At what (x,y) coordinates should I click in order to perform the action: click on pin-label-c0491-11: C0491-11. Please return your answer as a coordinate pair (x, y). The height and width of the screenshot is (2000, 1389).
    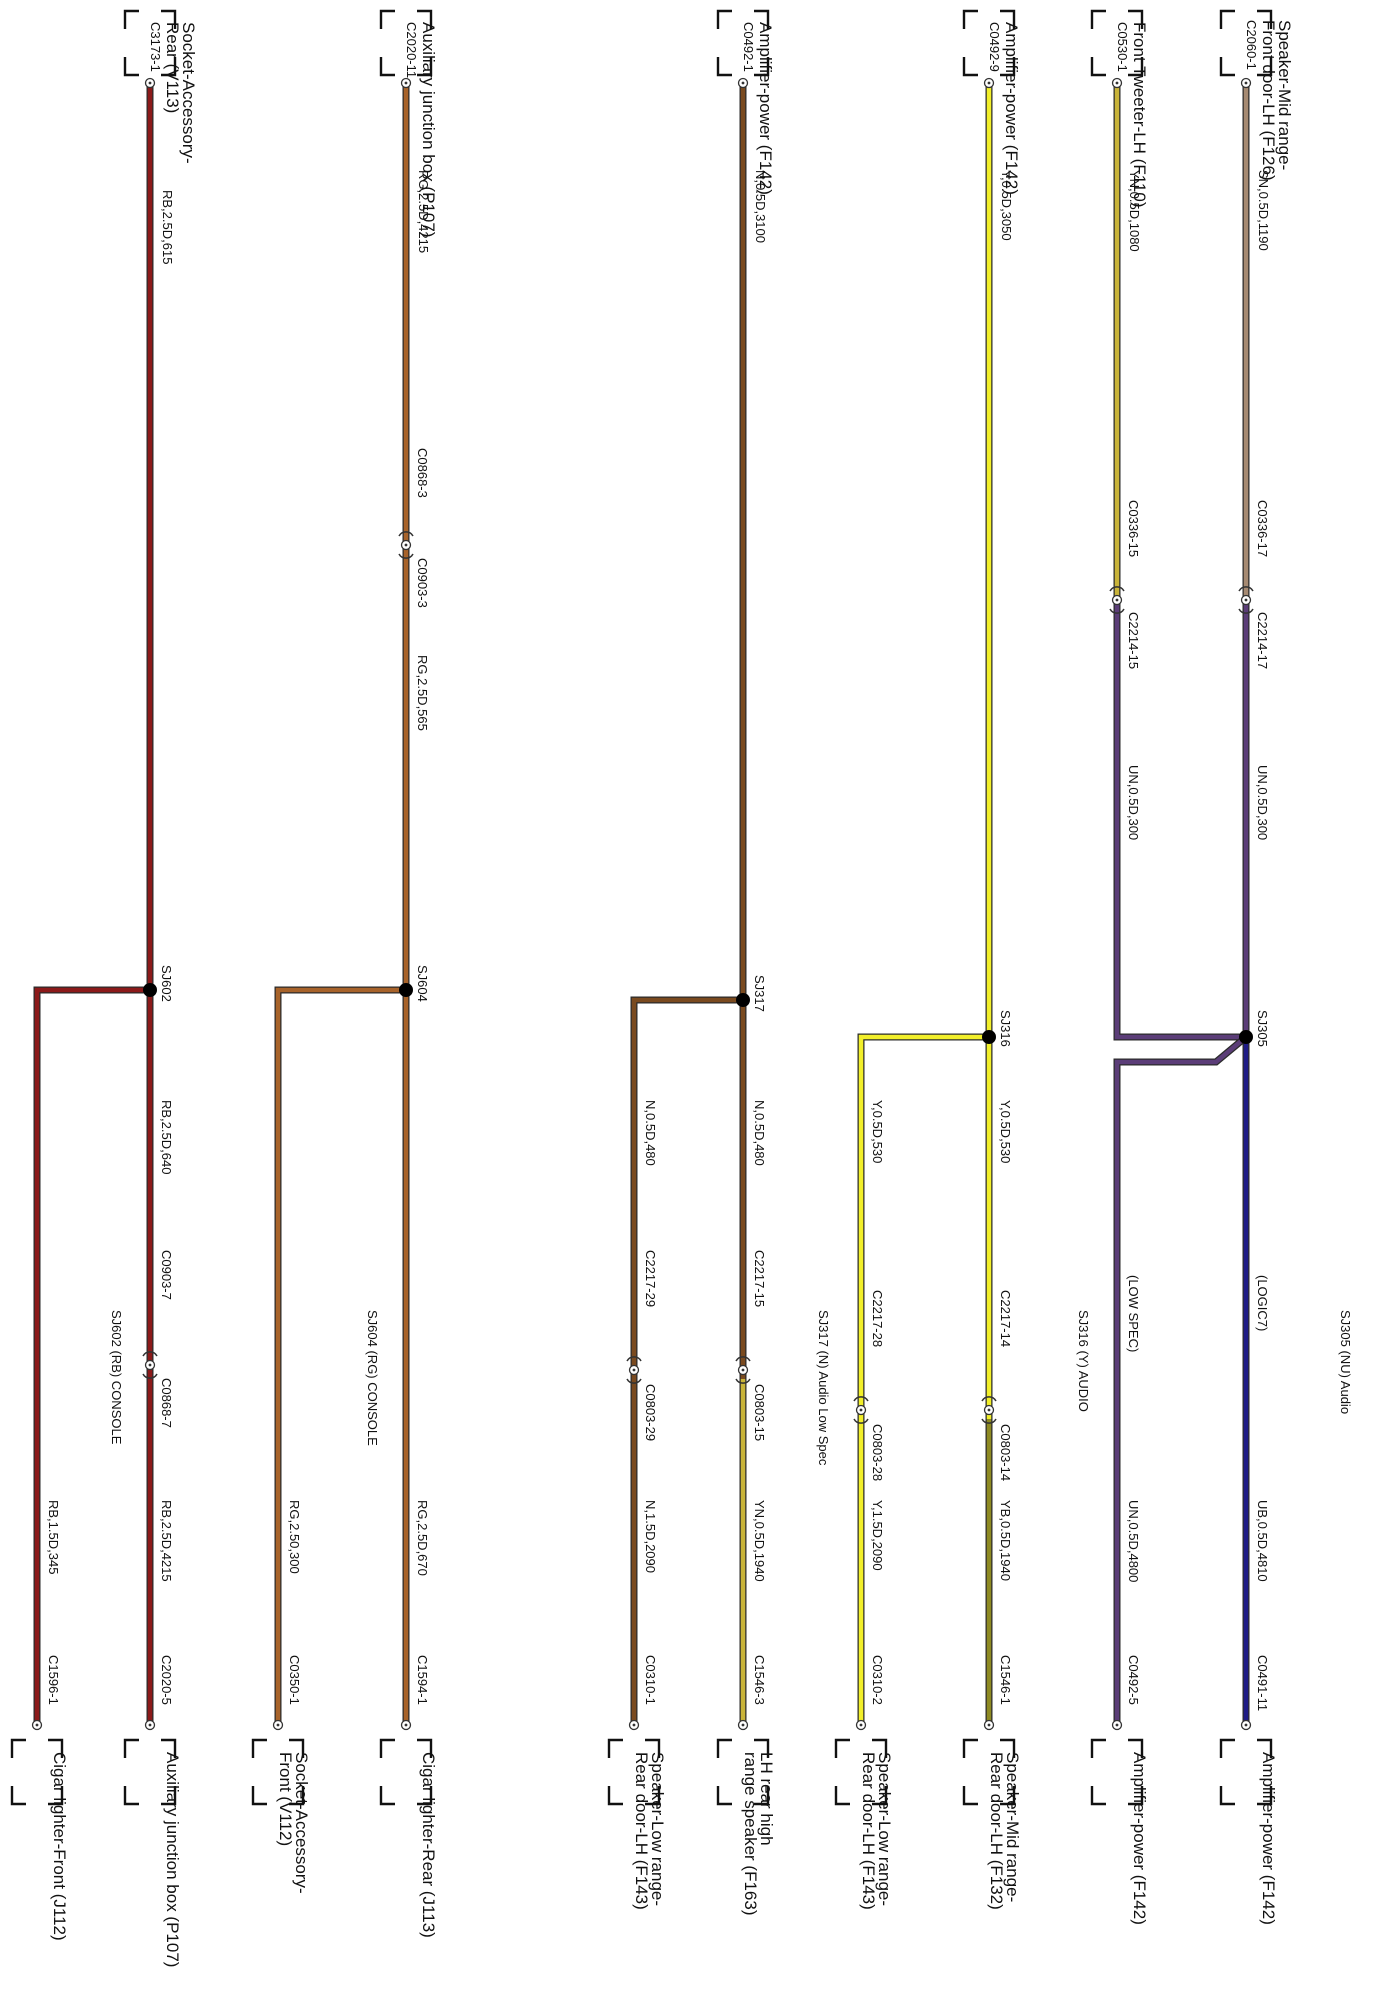
    Looking at the image, I should click on (1262, 1683).